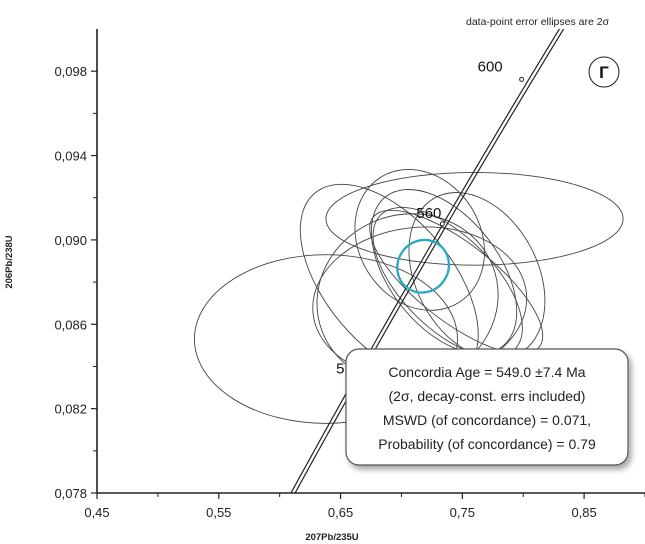 Image resolution: width=645 pixels, height=544 pixels. What do you see at coordinates (9, 261) in the screenshot?
I see `y-axis-label: 206Pb/238U` at bounding box center [9, 261].